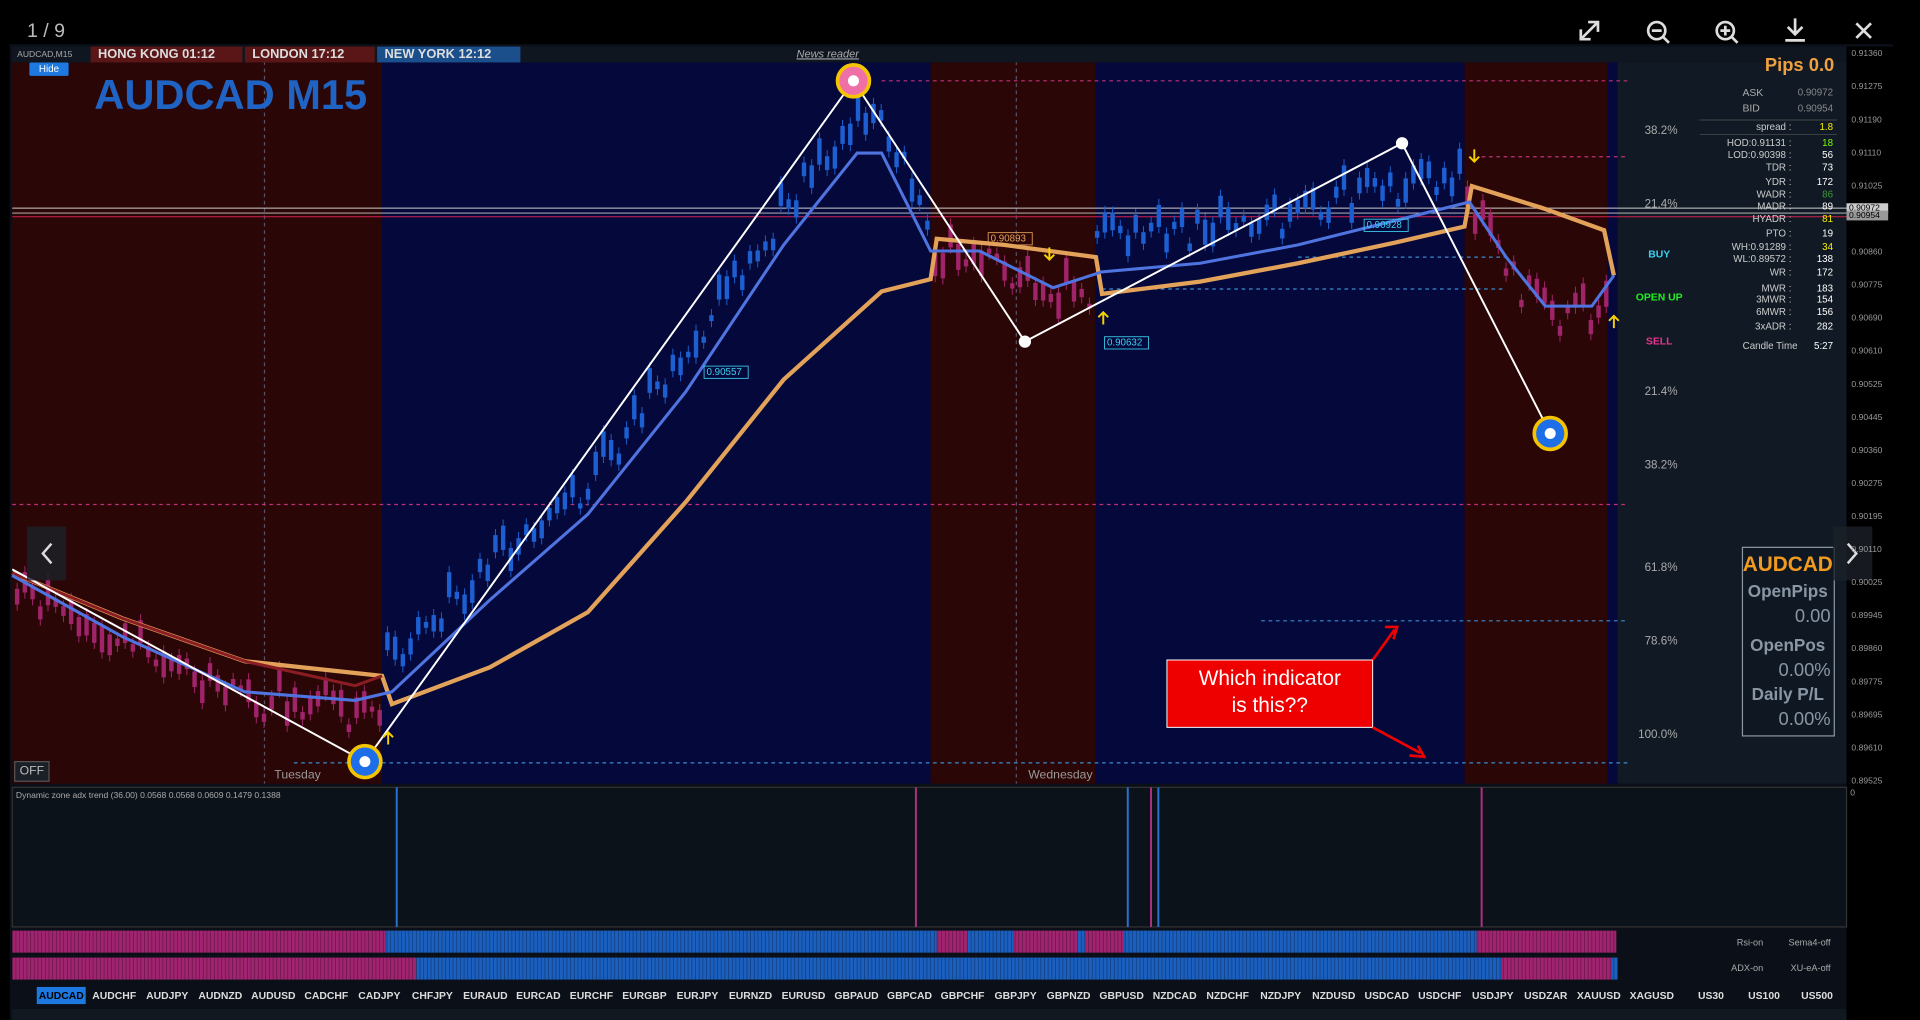  Describe the element at coordinates (1227, 996) in the screenshot. I see `symbol-button: NZDCHF` at that location.